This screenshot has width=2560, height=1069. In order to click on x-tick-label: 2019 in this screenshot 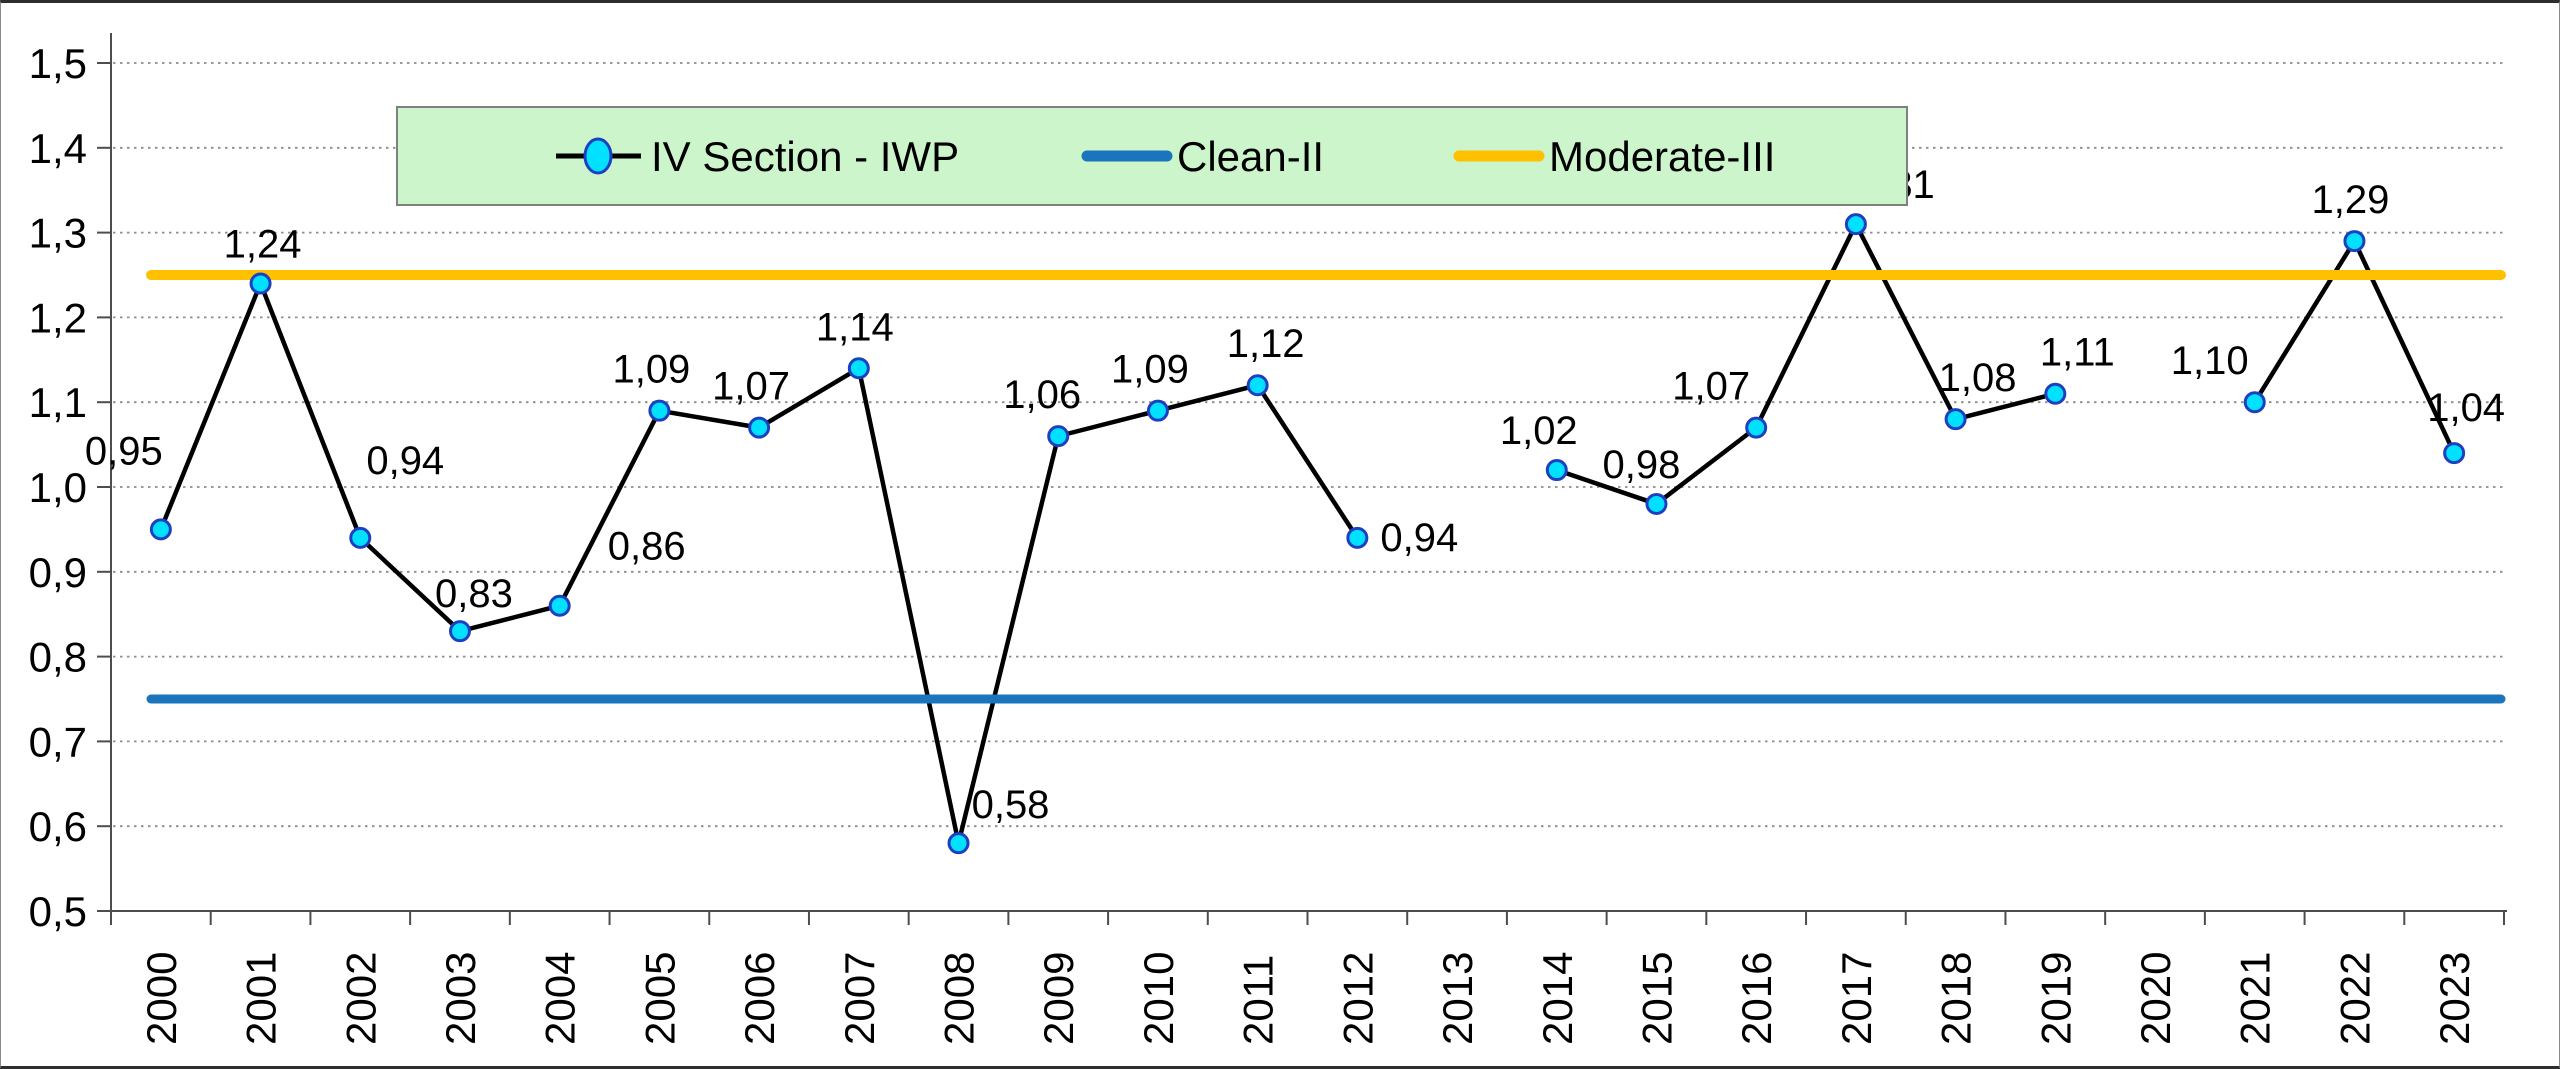, I will do `click(2055, 998)`.